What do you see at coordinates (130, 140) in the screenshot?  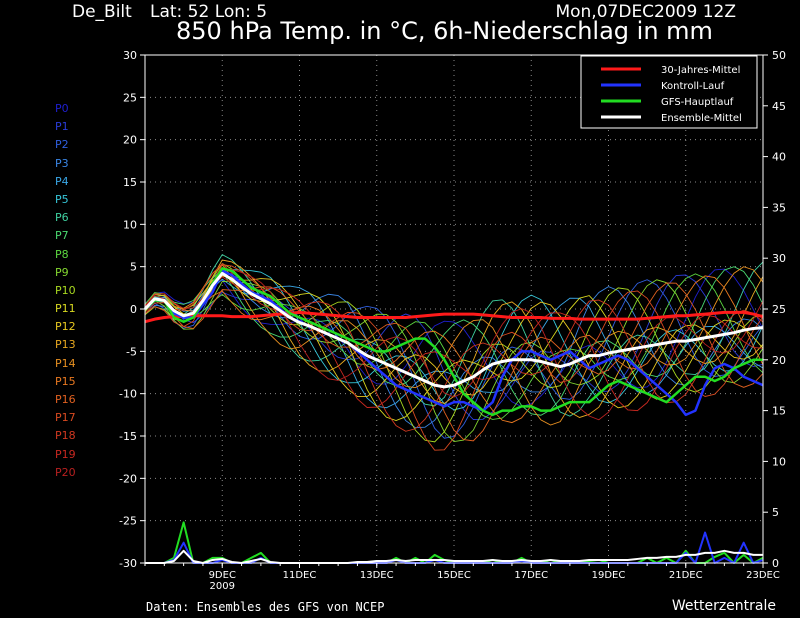 I see `y-left-tick-label: 20` at bounding box center [130, 140].